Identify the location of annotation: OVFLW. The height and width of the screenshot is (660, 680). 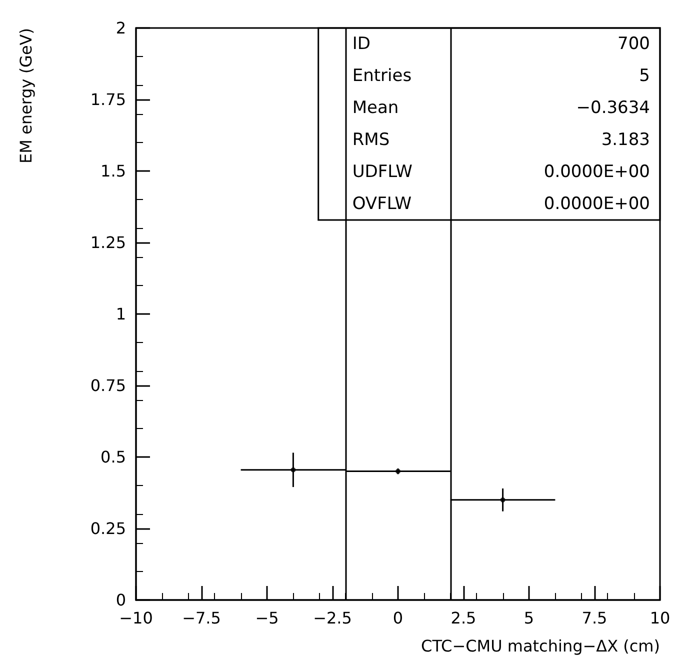
(382, 204).